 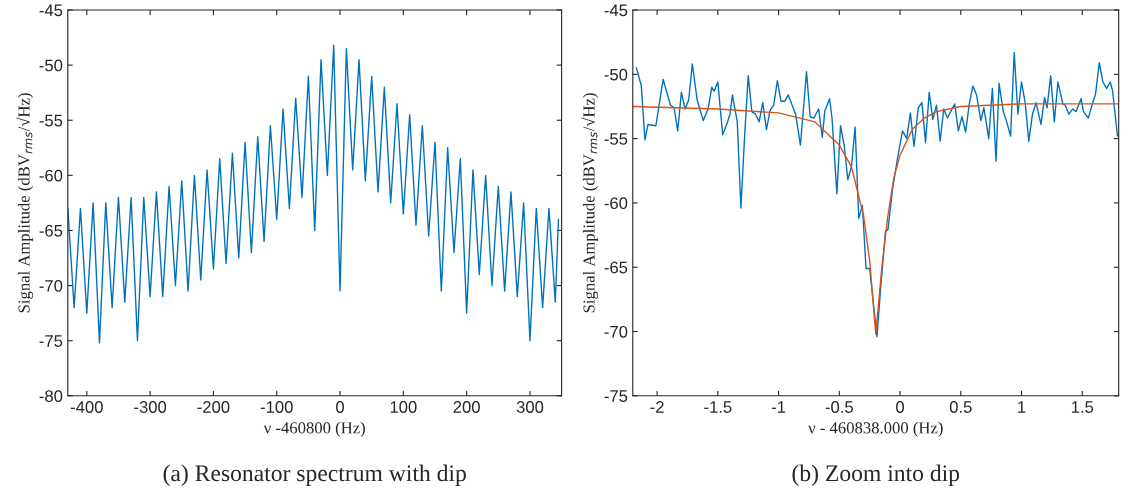 What do you see at coordinates (51, 396) in the screenshot?
I see `y-tick-label: -80` at bounding box center [51, 396].